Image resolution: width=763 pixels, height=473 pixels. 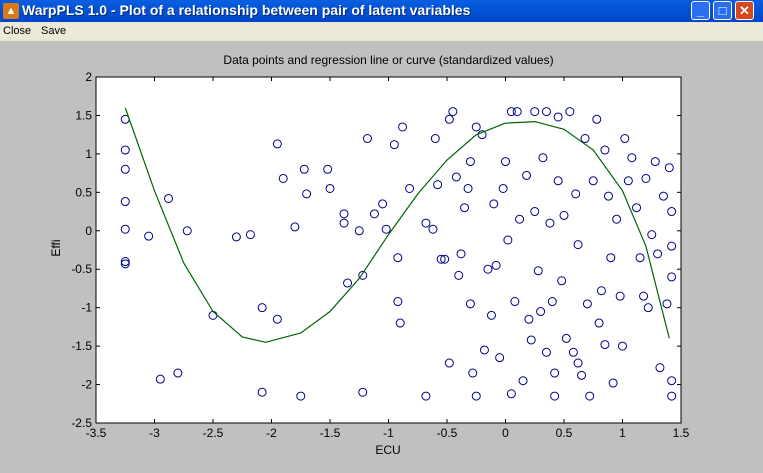 What do you see at coordinates (622, 433) in the screenshot?
I see `x-tick-label: 1` at bounding box center [622, 433].